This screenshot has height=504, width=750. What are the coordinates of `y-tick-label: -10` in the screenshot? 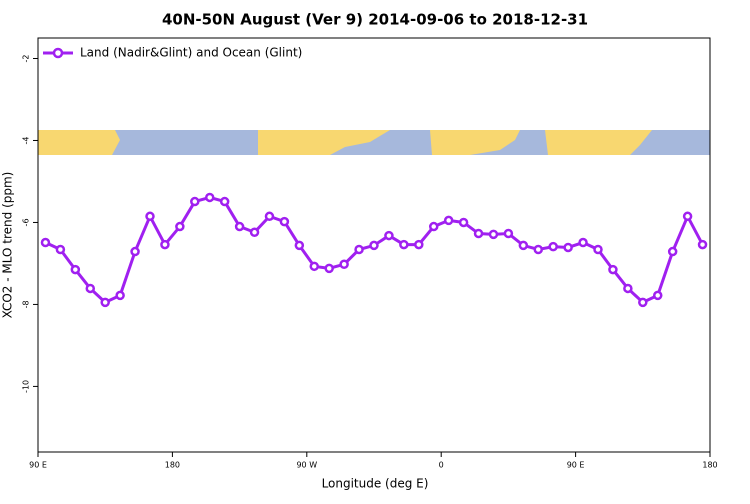 It's located at (26, 386).